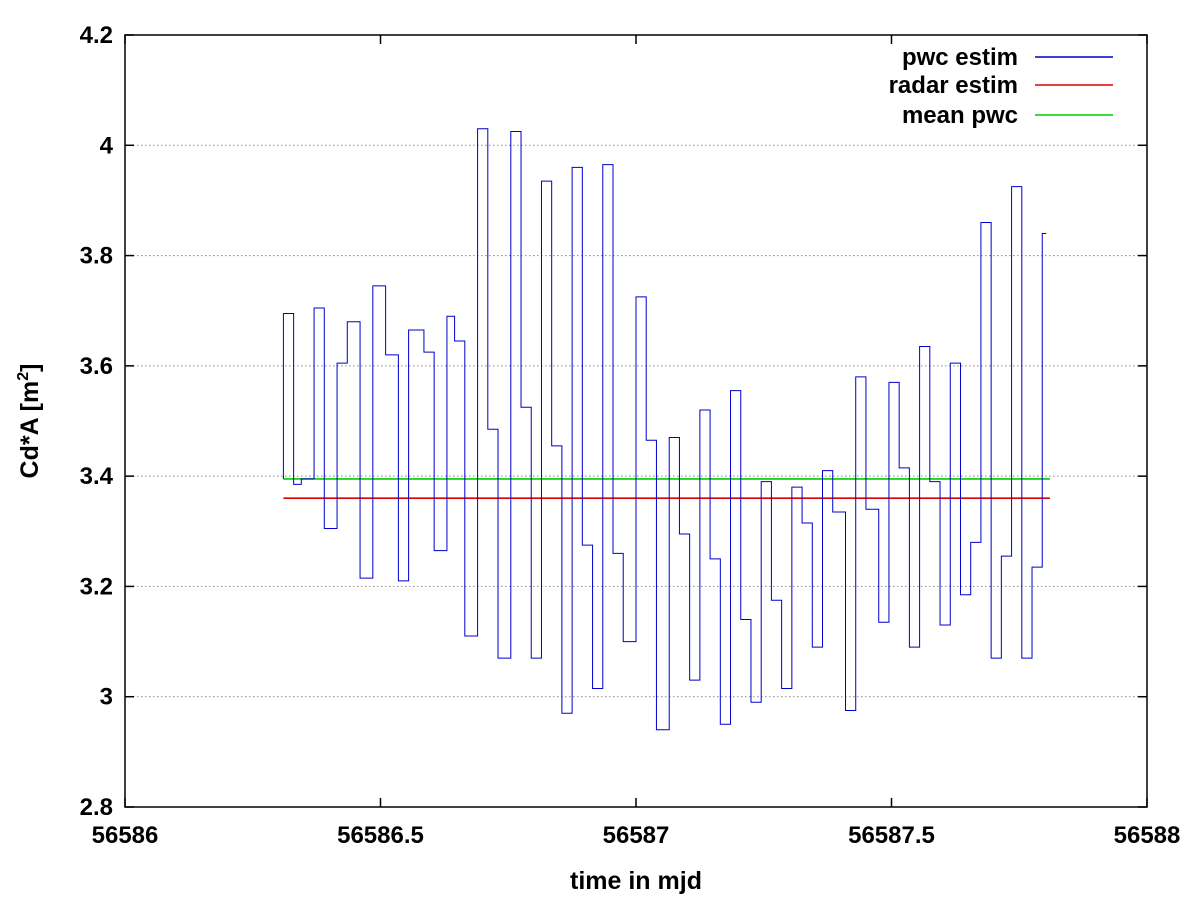 The image size is (1200, 900). What do you see at coordinates (636, 835) in the screenshot?
I see `x-tick-label: 56587` at bounding box center [636, 835].